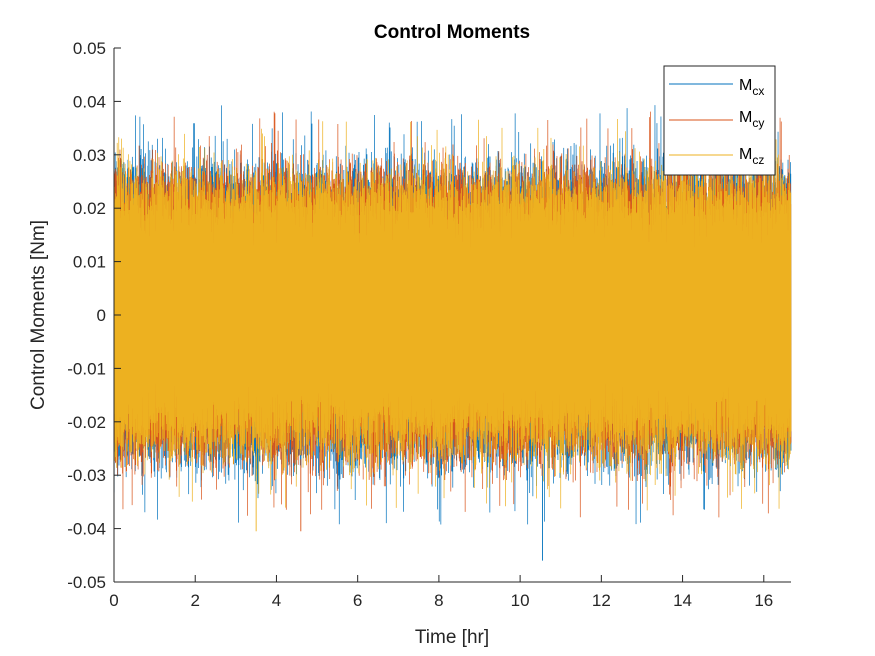 The height and width of the screenshot is (656, 875). What do you see at coordinates (86, 475) in the screenshot?
I see `y-tick-label: -0.03` at bounding box center [86, 475].